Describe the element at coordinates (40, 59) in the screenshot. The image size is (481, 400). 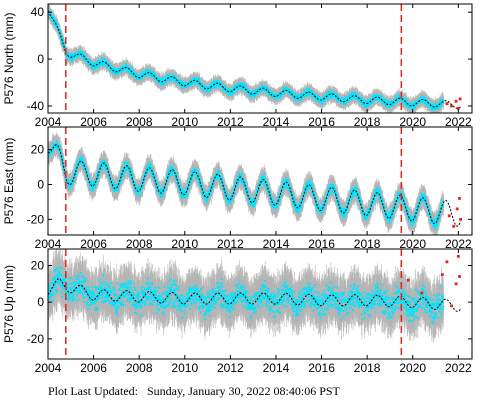
I see `y-tick-label: 0` at that location.